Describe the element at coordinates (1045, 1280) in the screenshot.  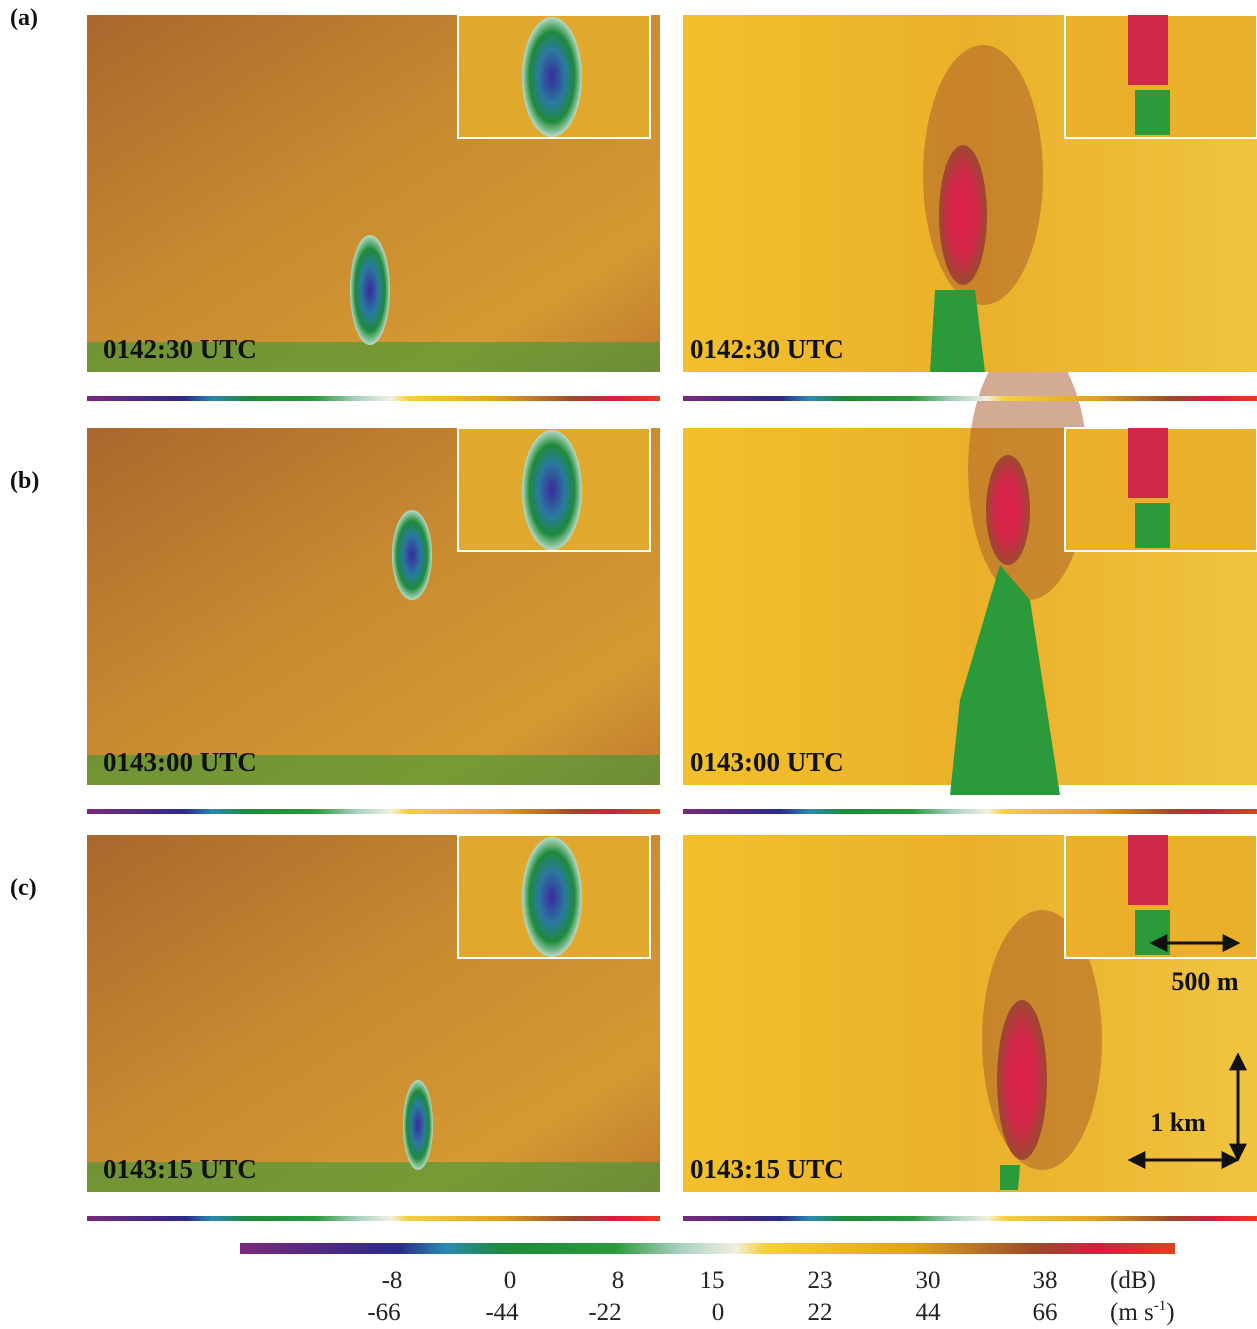
I see `colorbar-label: 38` at that location.